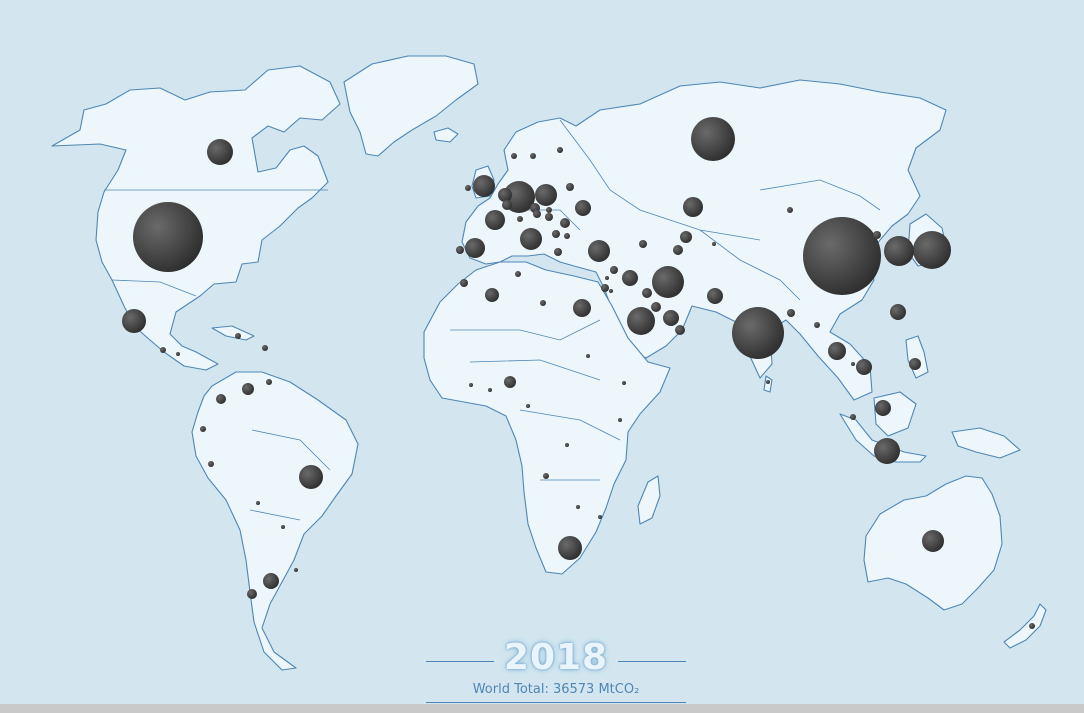  What do you see at coordinates (686, 237) in the screenshot?
I see `emission-bubble-uzbekistan` at bounding box center [686, 237].